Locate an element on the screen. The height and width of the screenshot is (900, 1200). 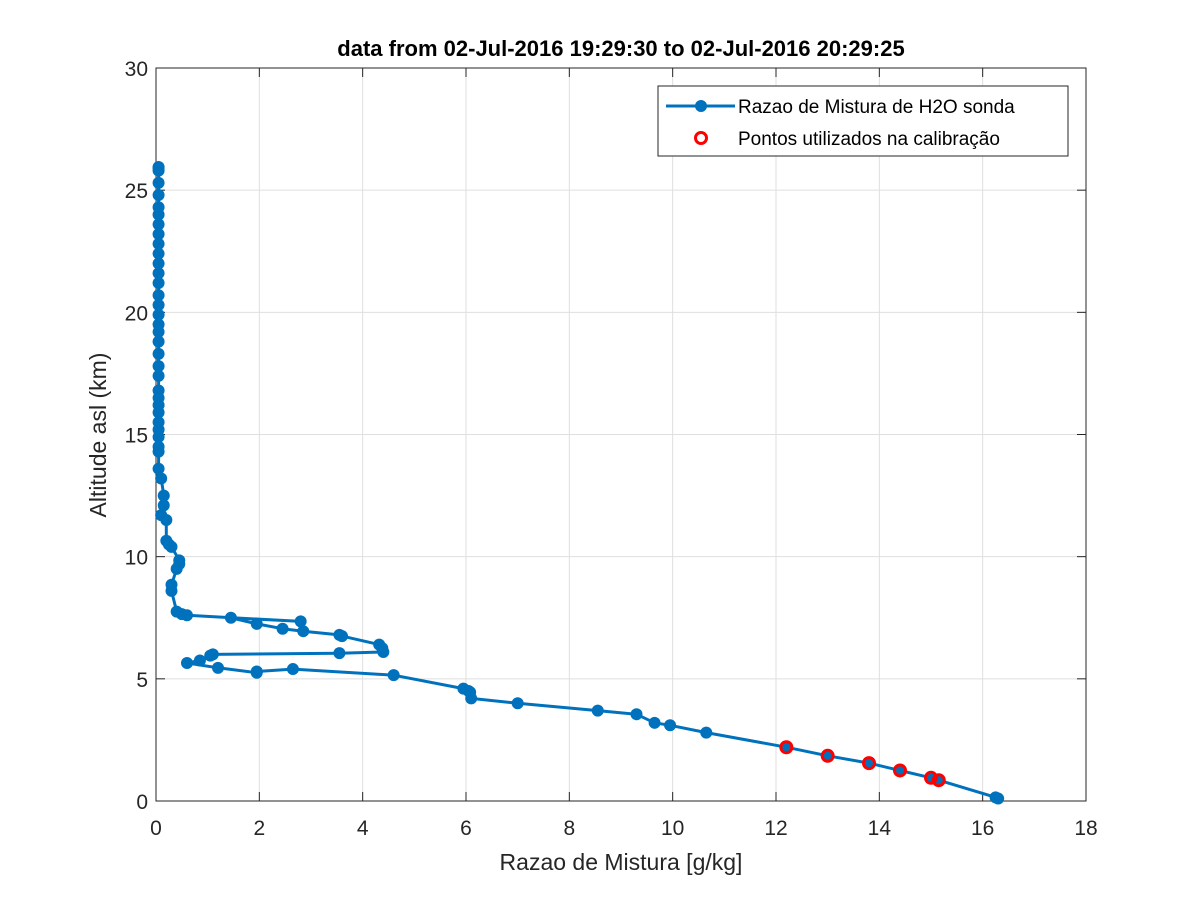
x-tick-label: 0 is located at coordinates (156, 828).